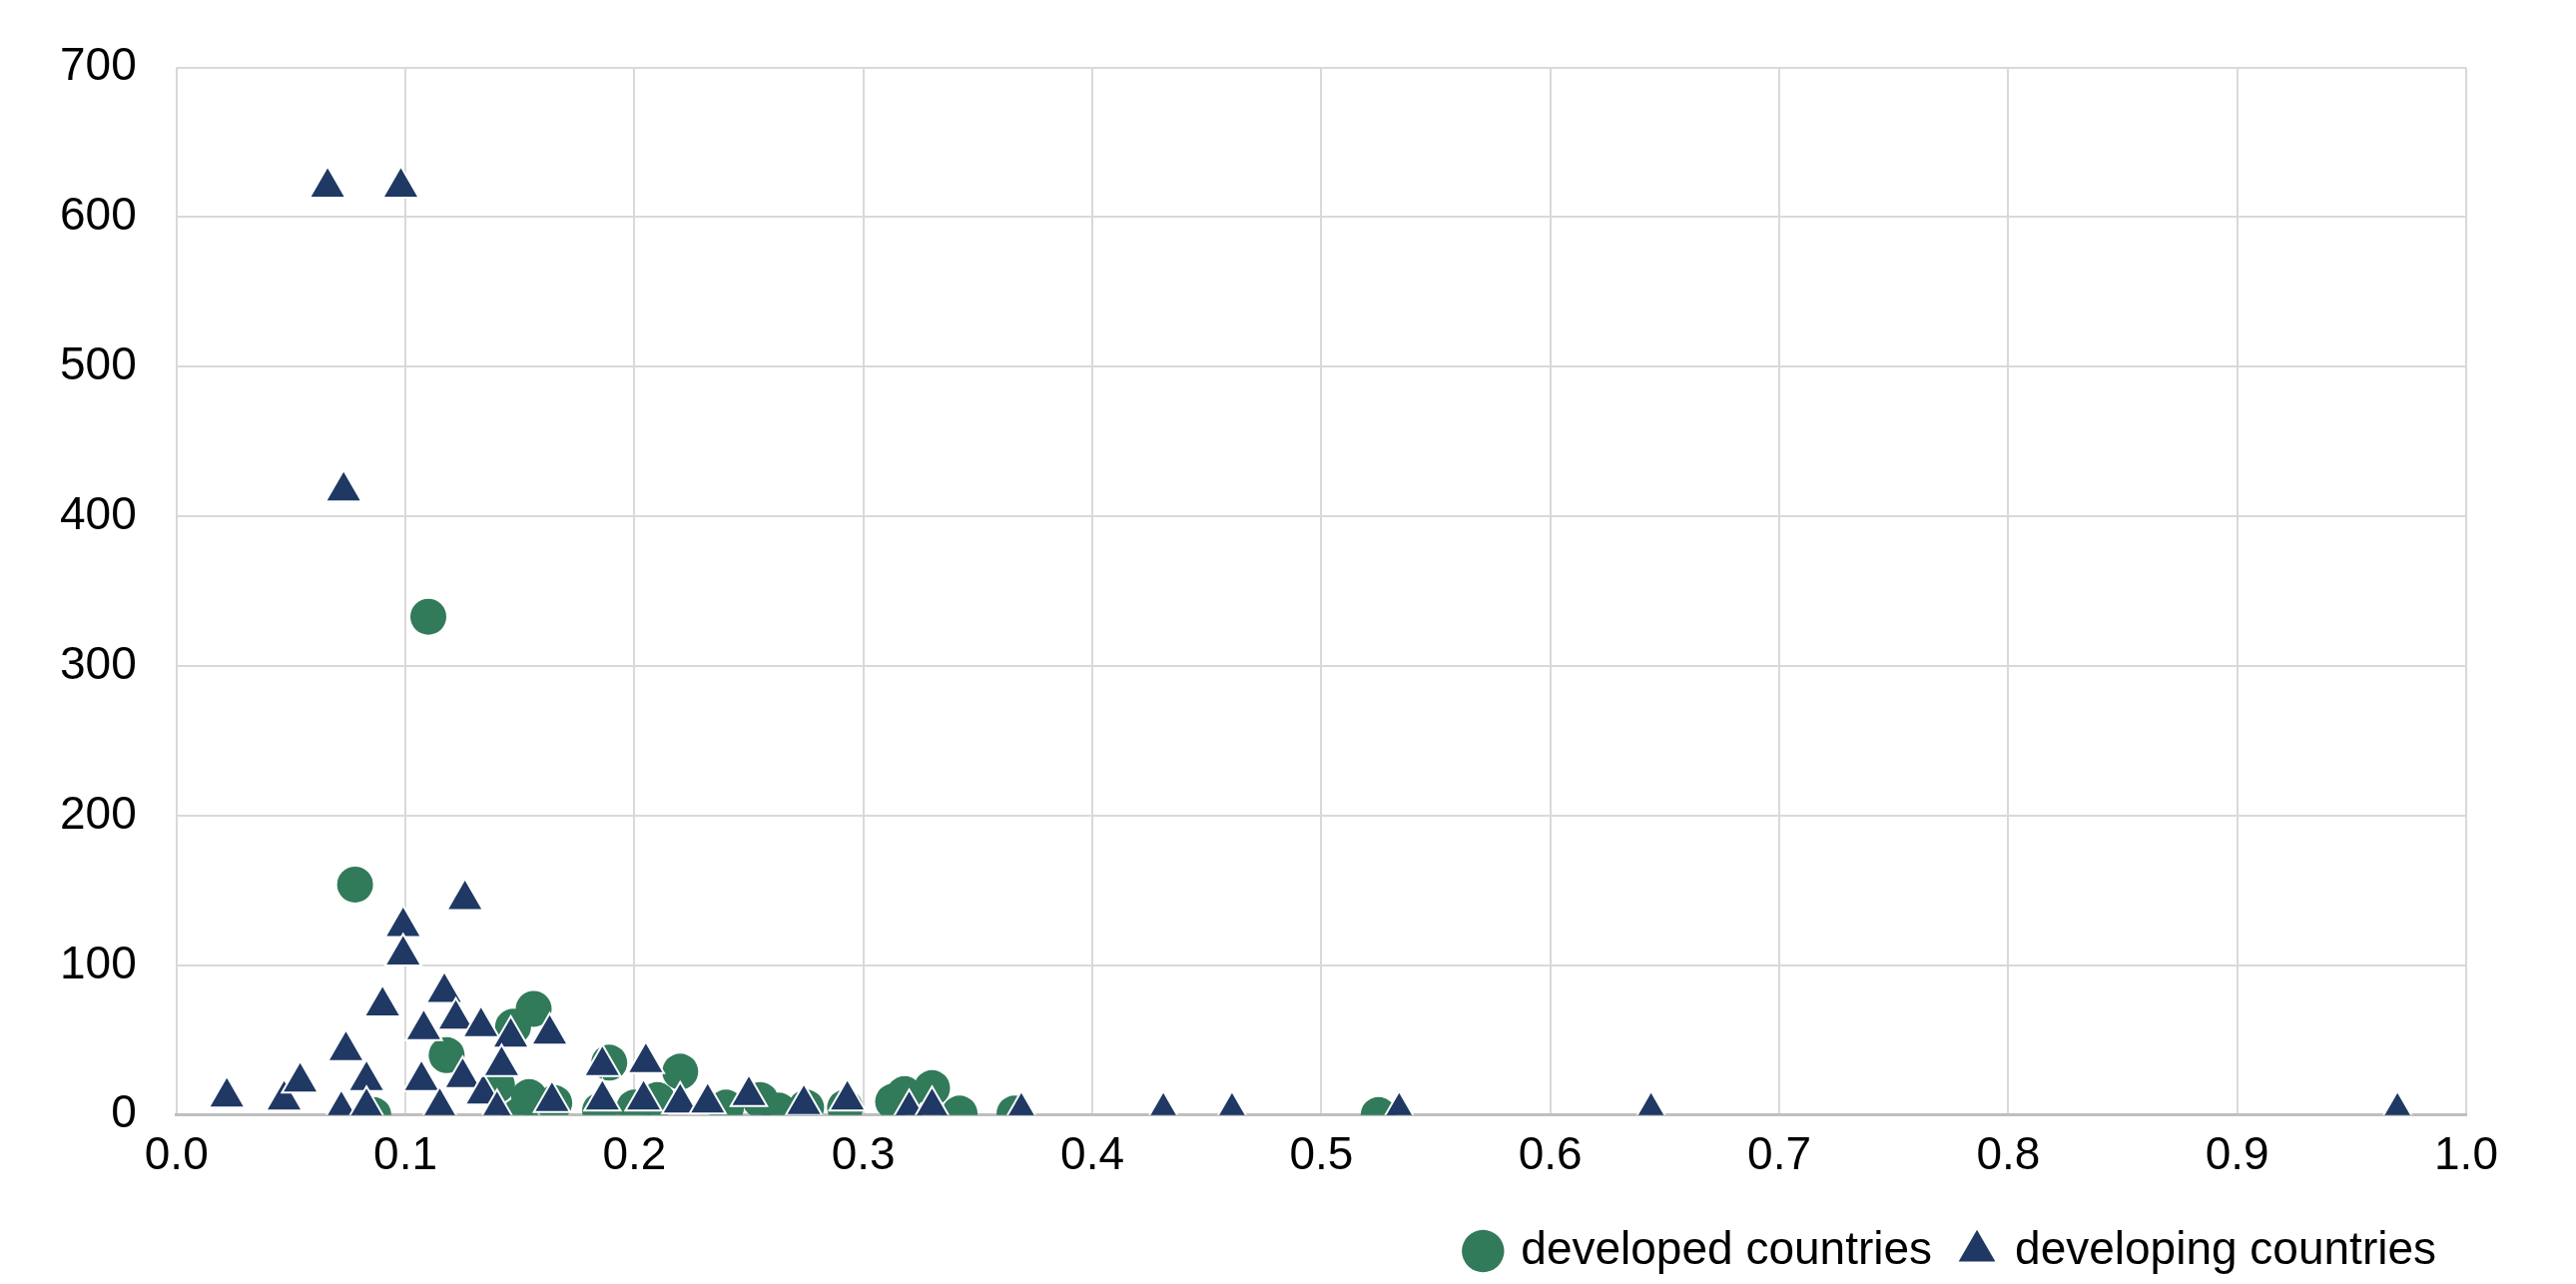 The width and height of the screenshot is (2576, 1284). Describe the element at coordinates (863, 1153) in the screenshot. I see `x-tick-label: 0.3` at that location.